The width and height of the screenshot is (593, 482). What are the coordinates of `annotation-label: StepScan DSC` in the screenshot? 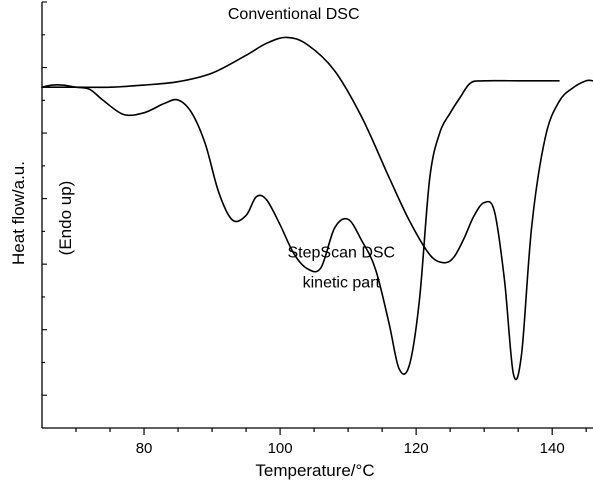 It's located at (342, 253).